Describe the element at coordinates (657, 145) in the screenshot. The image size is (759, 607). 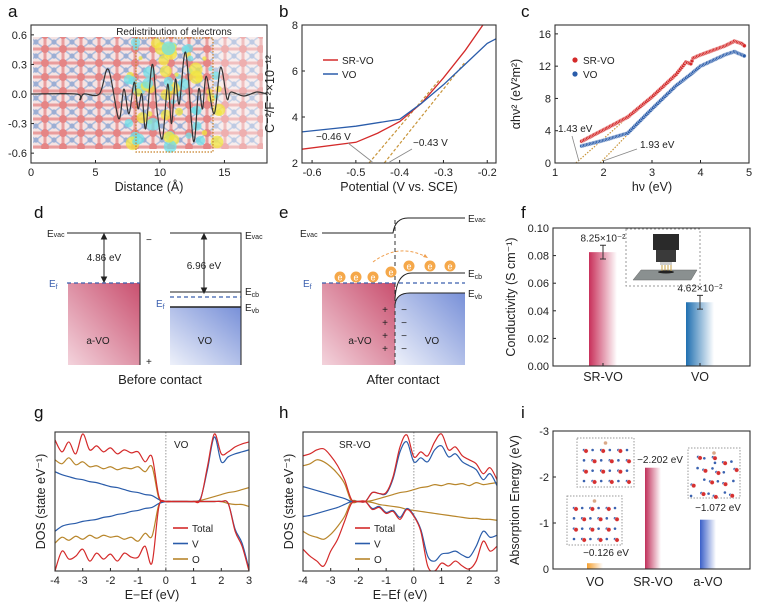
I see `annotation: 1.93 eV` at that location.